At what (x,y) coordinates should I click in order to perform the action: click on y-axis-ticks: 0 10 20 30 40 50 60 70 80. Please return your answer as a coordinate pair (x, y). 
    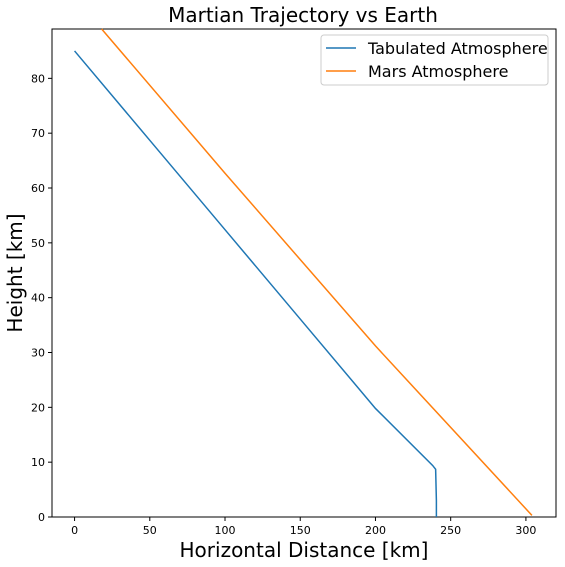
    Looking at the image, I should click on (41, 298).